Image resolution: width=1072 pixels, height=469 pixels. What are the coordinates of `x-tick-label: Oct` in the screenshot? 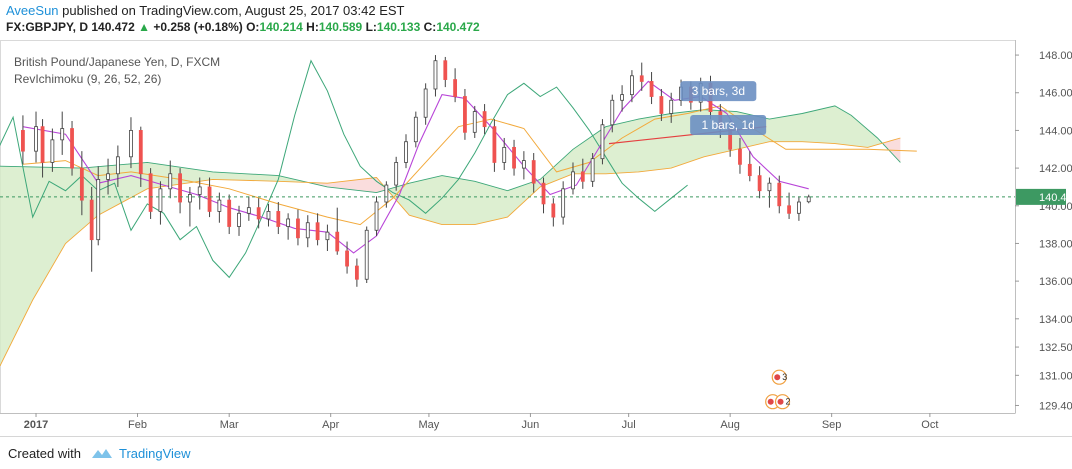 It's located at (929, 425).